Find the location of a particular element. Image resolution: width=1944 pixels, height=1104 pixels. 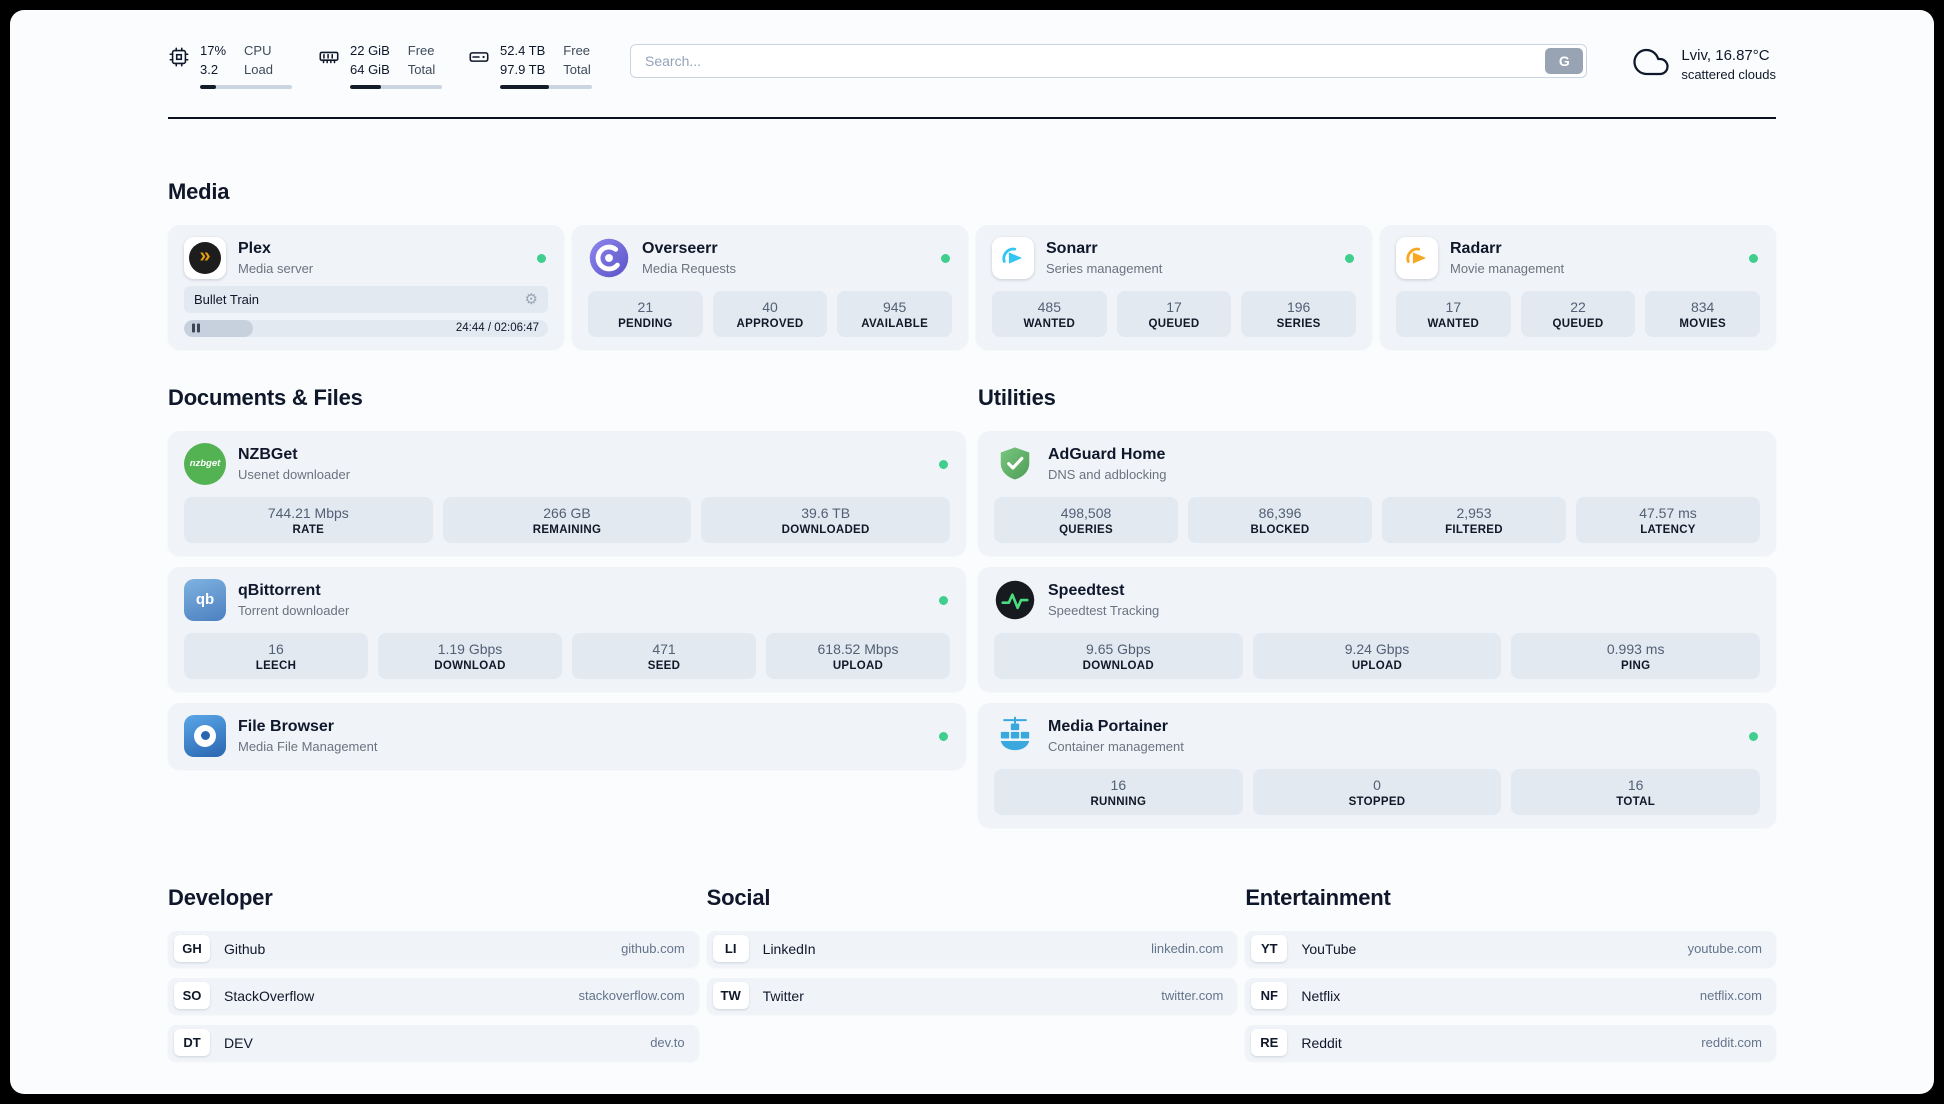

bookmark-abbr: LI is located at coordinates (730, 949).